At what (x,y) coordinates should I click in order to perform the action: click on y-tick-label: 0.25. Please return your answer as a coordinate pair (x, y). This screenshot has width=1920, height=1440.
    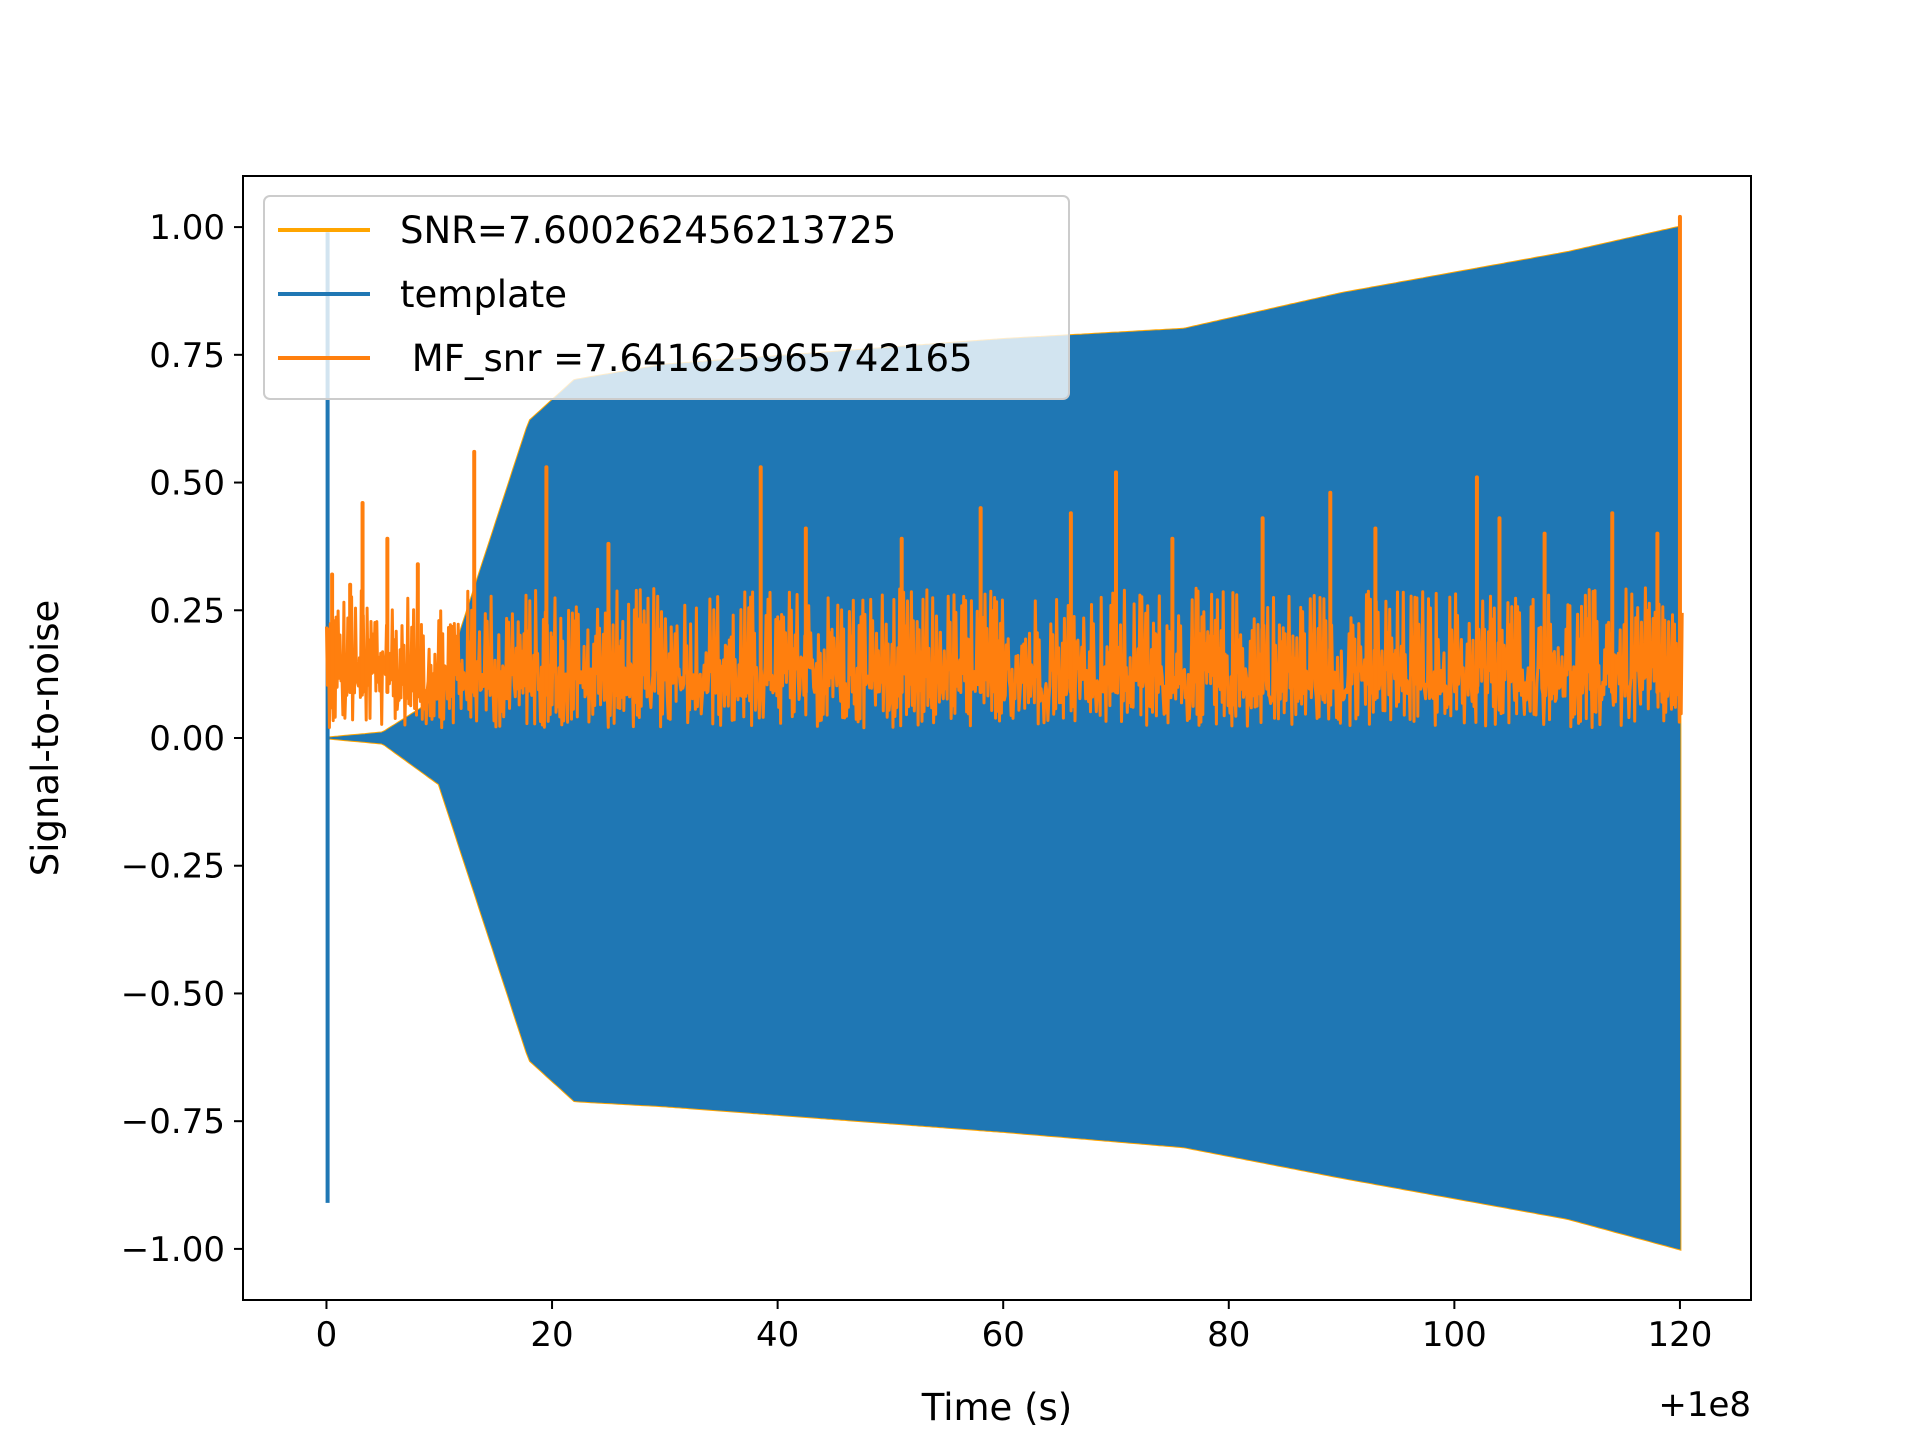
    Looking at the image, I should click on (187, 611).